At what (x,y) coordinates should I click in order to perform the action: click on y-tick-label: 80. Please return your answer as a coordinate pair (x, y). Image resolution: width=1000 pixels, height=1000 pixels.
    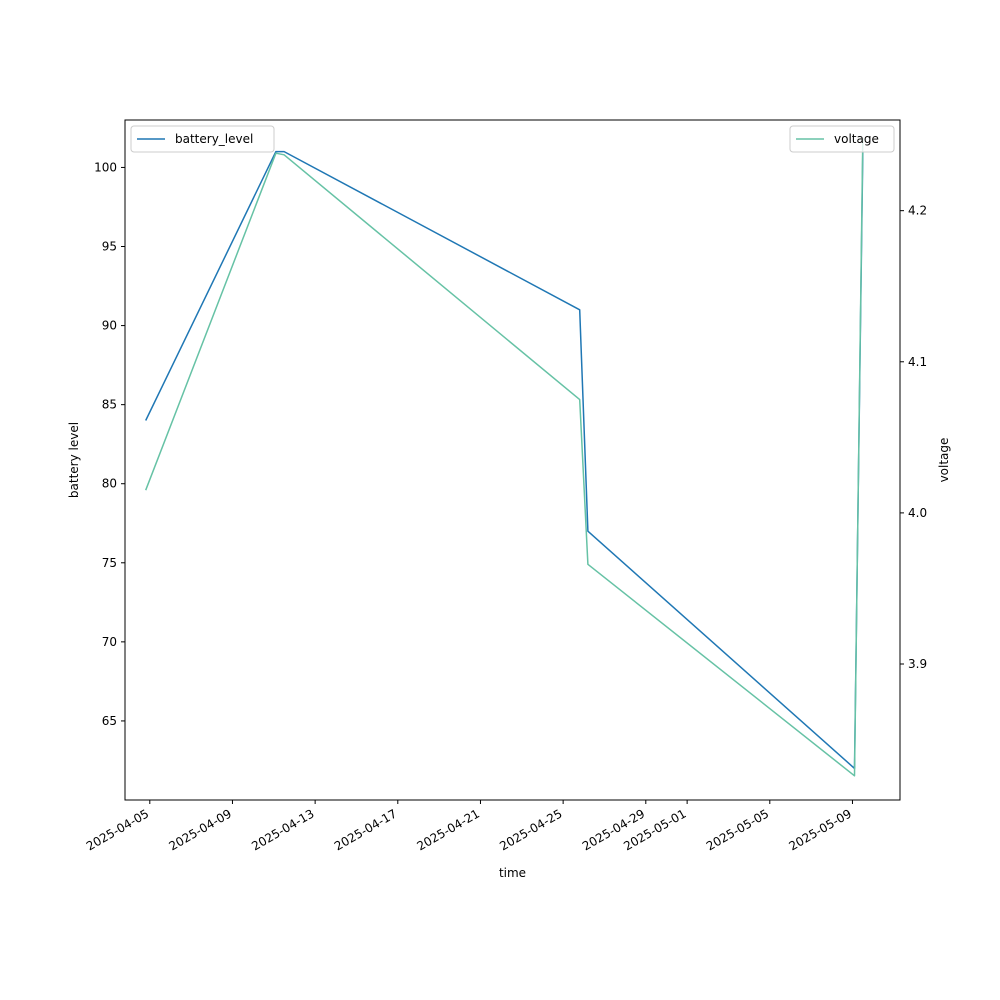
    Looking at the image, I should click on (109, 484).